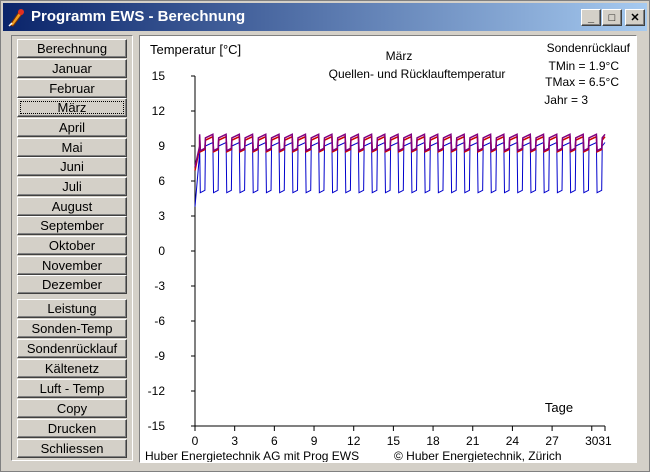 The height and width of the screenshot is (472, 650). Describe the element at coordinates (72, 388) in the screenshot. I see `nav-button-luft-temp: Luft - Temp` at that location.